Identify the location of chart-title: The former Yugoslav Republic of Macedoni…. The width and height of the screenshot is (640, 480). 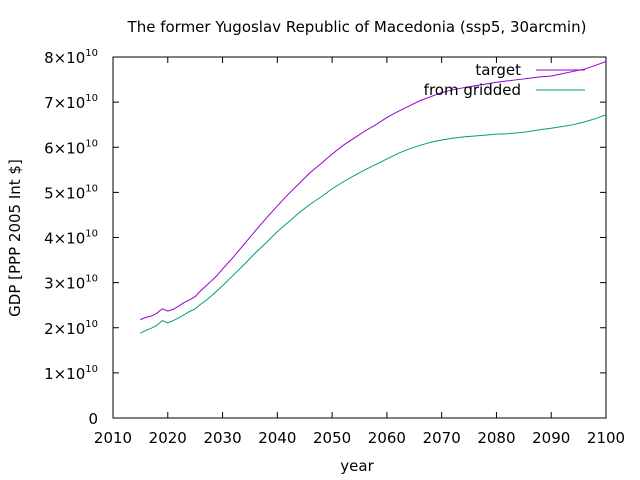
(357, 27).